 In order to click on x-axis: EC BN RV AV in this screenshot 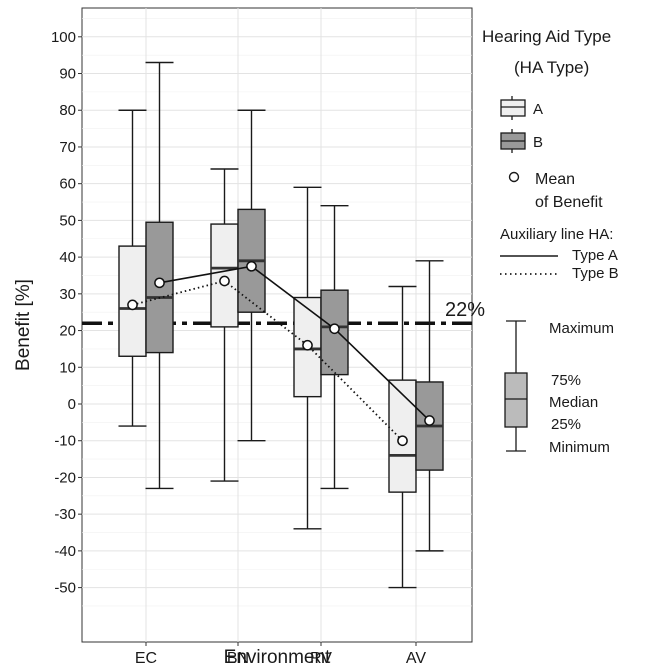, I will do `click(280, 654)`.